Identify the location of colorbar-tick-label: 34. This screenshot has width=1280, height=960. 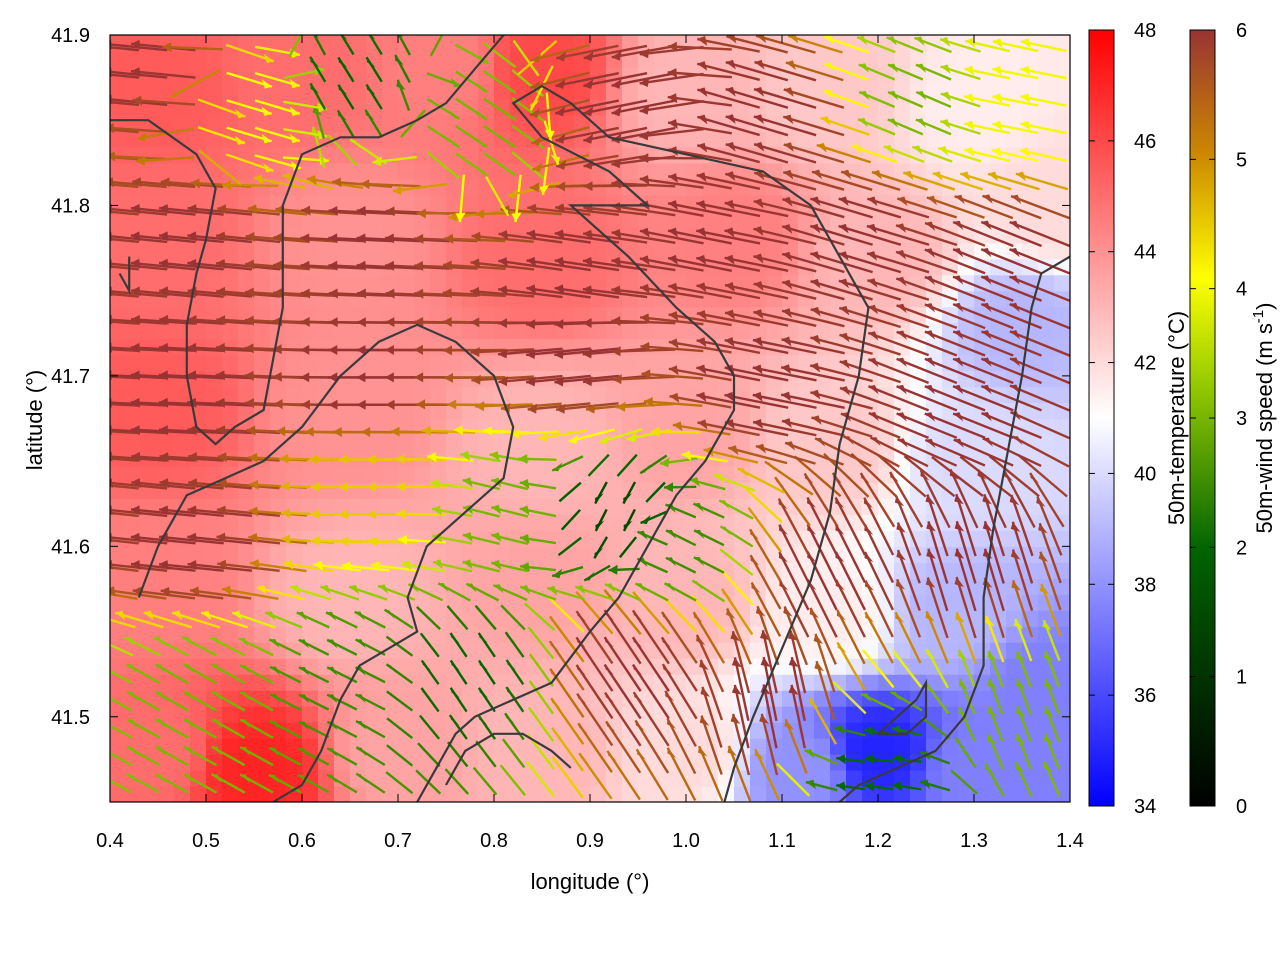
(1145, 807).